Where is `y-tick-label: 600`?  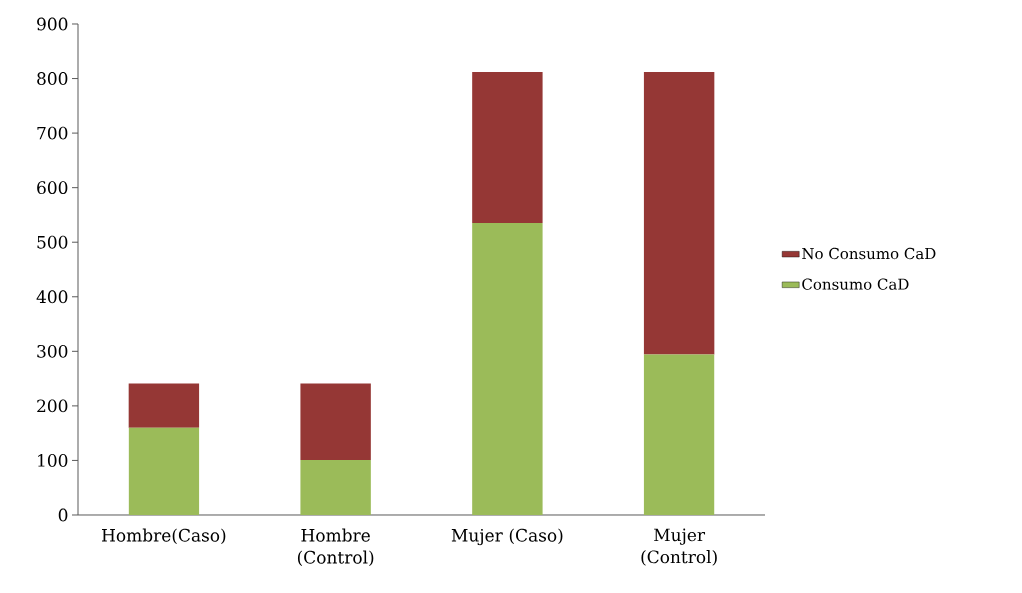 y-tick-label: 600 is located at coordinates (52, 188).